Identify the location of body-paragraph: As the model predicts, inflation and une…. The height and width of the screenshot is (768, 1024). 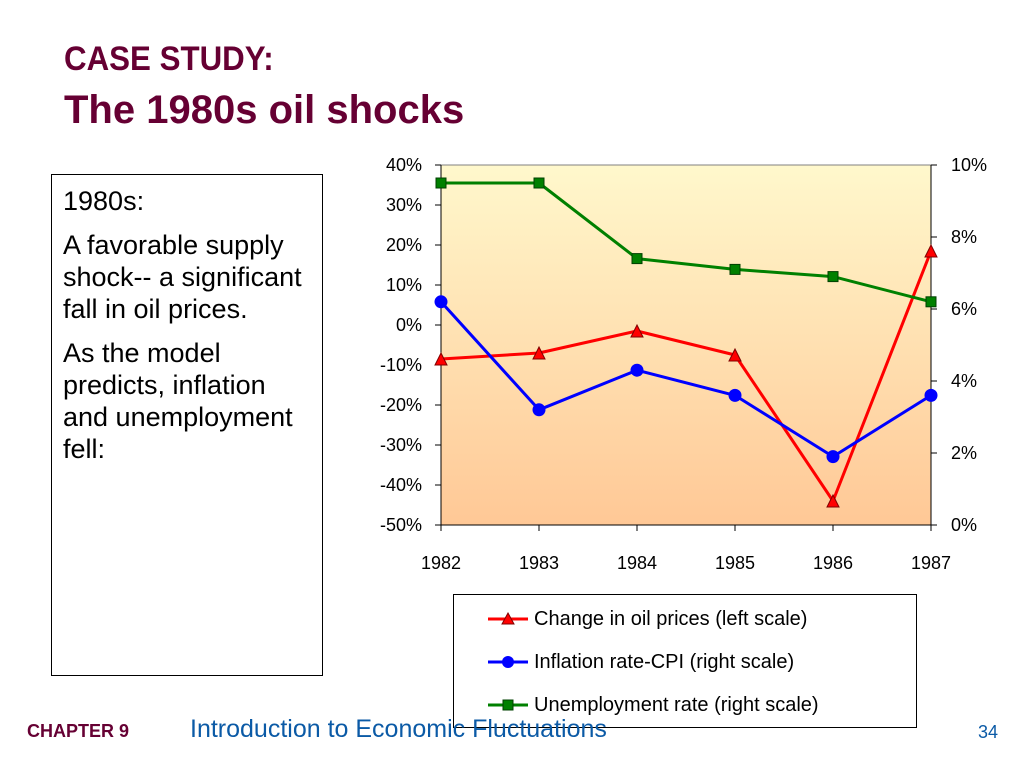
(178, 401).